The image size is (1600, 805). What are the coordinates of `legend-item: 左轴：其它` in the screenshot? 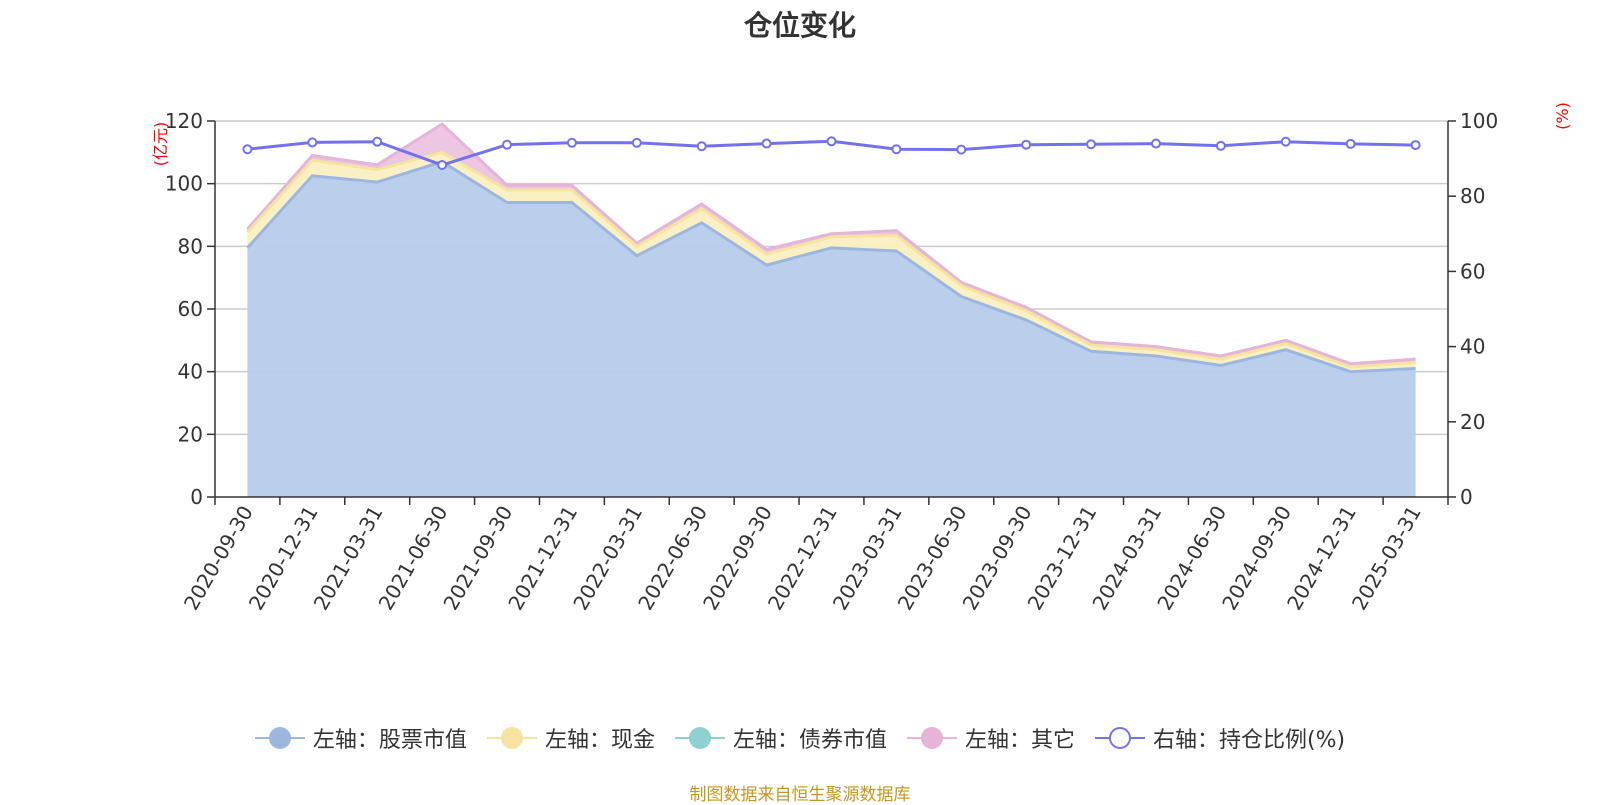 It's located at (990, 738).